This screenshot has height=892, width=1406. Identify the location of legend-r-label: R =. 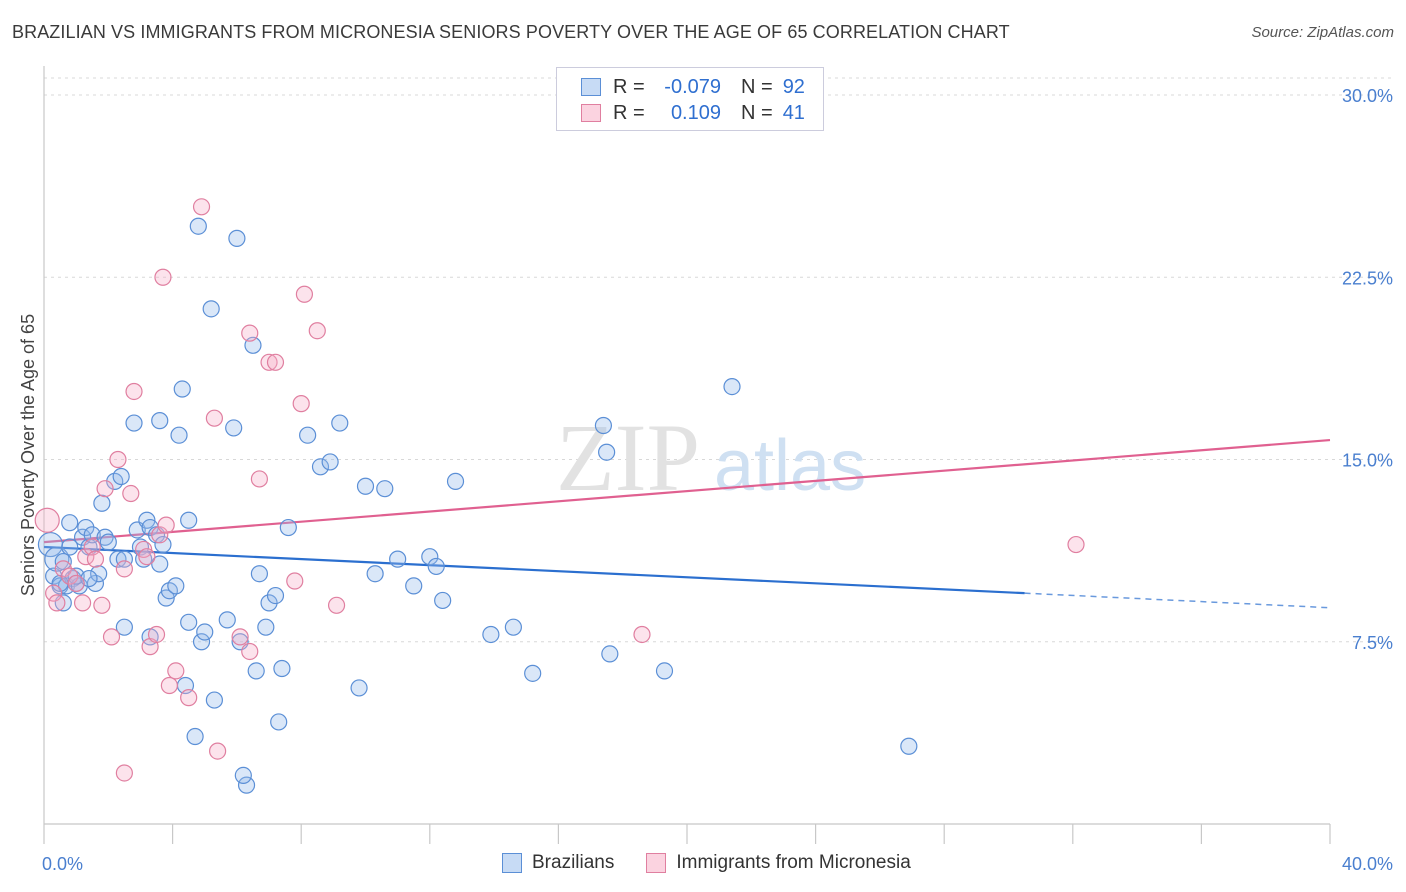
(629, 86).